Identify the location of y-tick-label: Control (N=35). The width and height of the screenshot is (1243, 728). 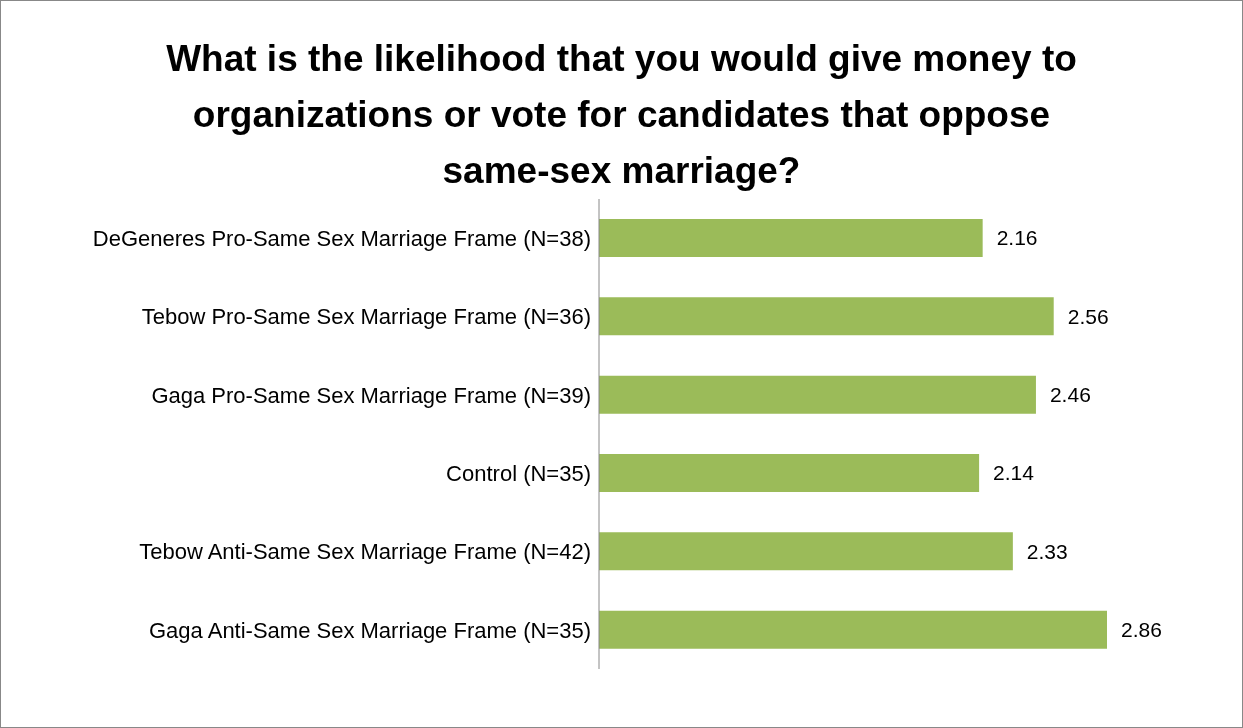
(518, 473).